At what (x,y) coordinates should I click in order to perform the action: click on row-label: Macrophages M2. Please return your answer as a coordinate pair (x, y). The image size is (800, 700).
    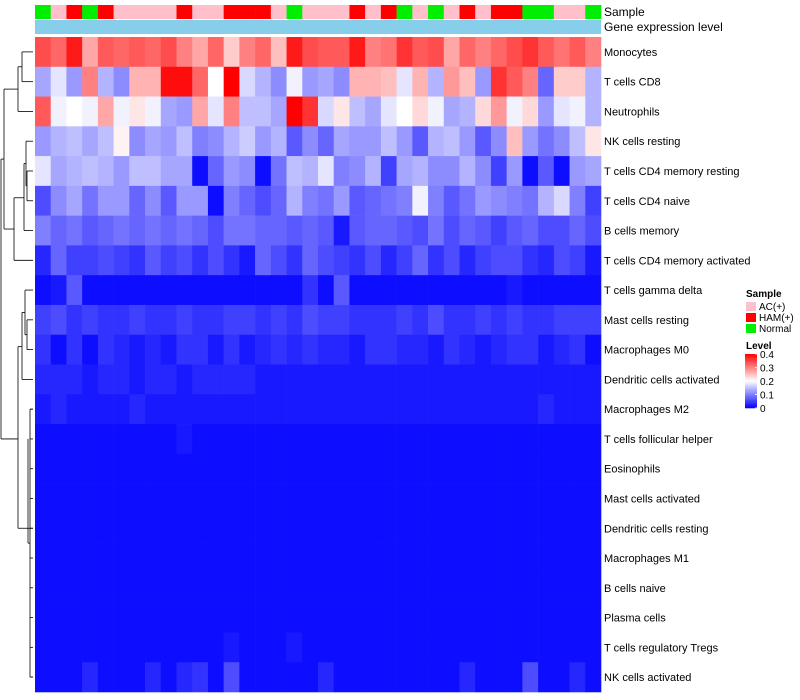
    Looking at the image, I should click on (646, 410).